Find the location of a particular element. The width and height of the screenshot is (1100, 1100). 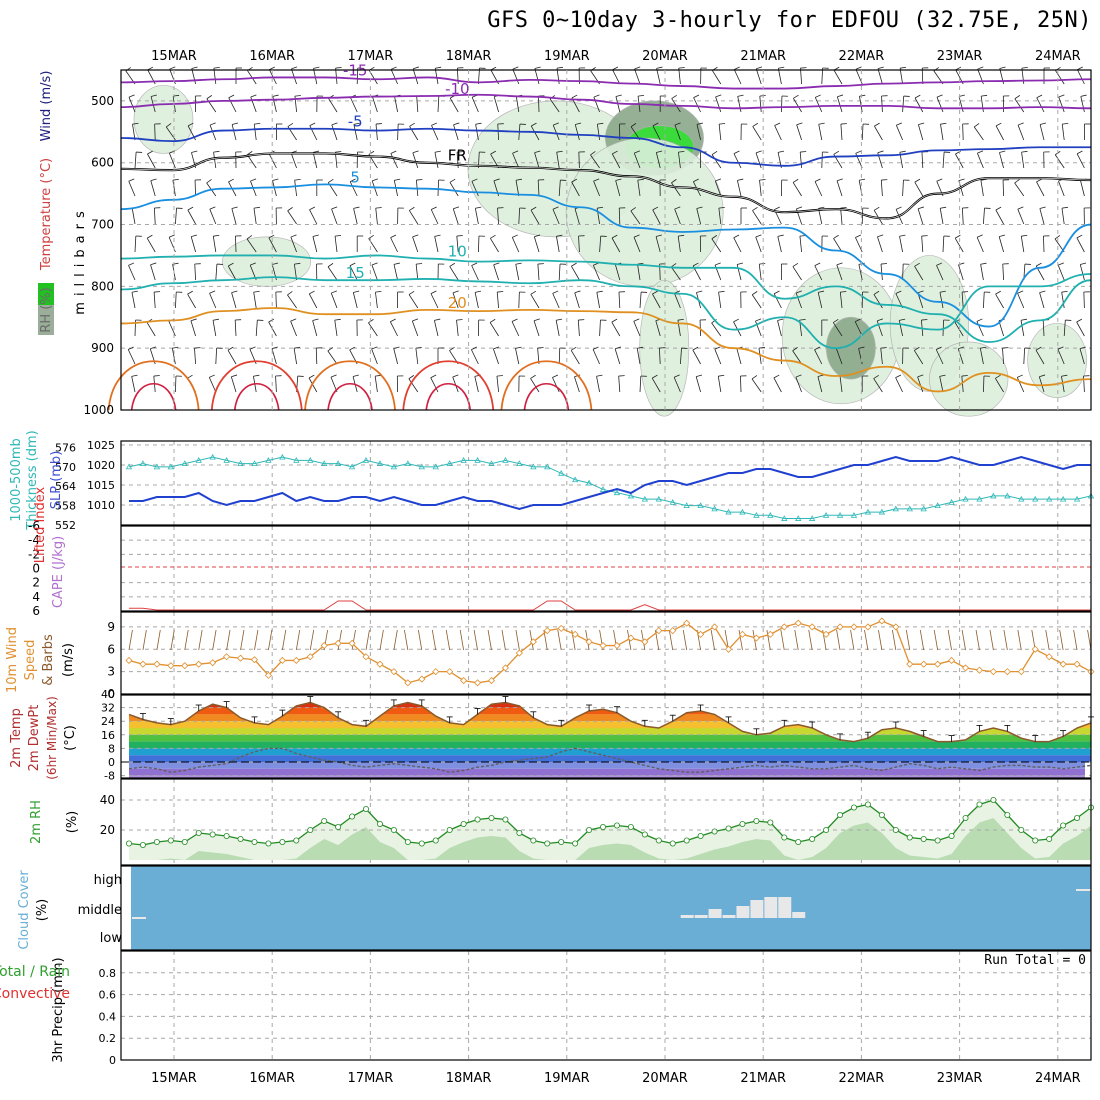

temp-axis-label-3: (6hr Min/Max) is located at coordinates (52, 738).